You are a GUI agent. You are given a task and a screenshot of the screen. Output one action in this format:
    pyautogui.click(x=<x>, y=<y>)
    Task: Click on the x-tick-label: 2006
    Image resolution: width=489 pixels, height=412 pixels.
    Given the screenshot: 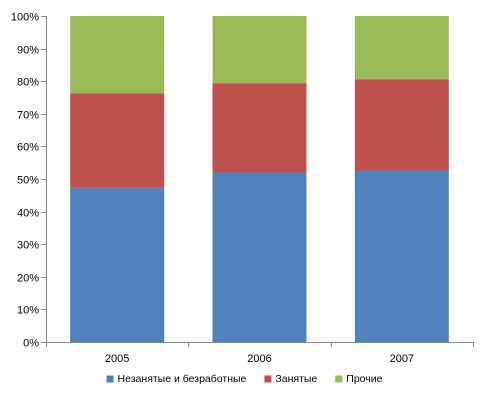 What is the action you would take?
    pyautogui.click(x=259, y=359)
    